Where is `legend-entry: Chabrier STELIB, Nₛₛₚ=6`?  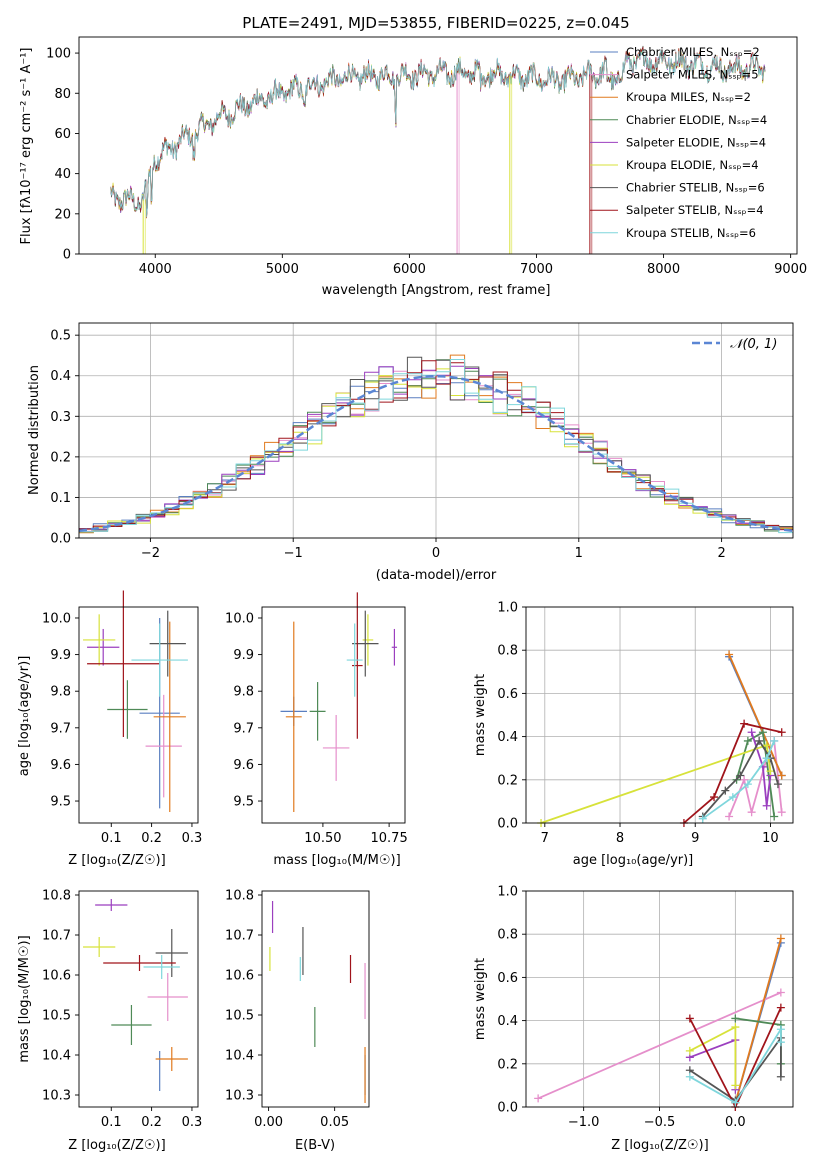
legend-entry: Chabrier STELIB, Nₛₛₚ=6 is located at coordinates (695, 188).